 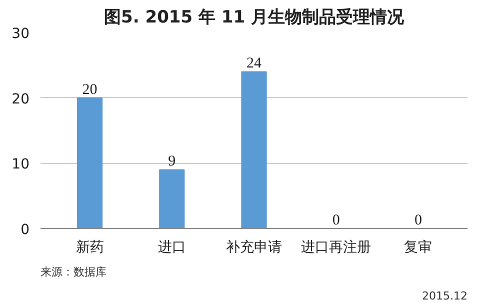 I want to click on data-label: 20, so click(x=90, y=90).